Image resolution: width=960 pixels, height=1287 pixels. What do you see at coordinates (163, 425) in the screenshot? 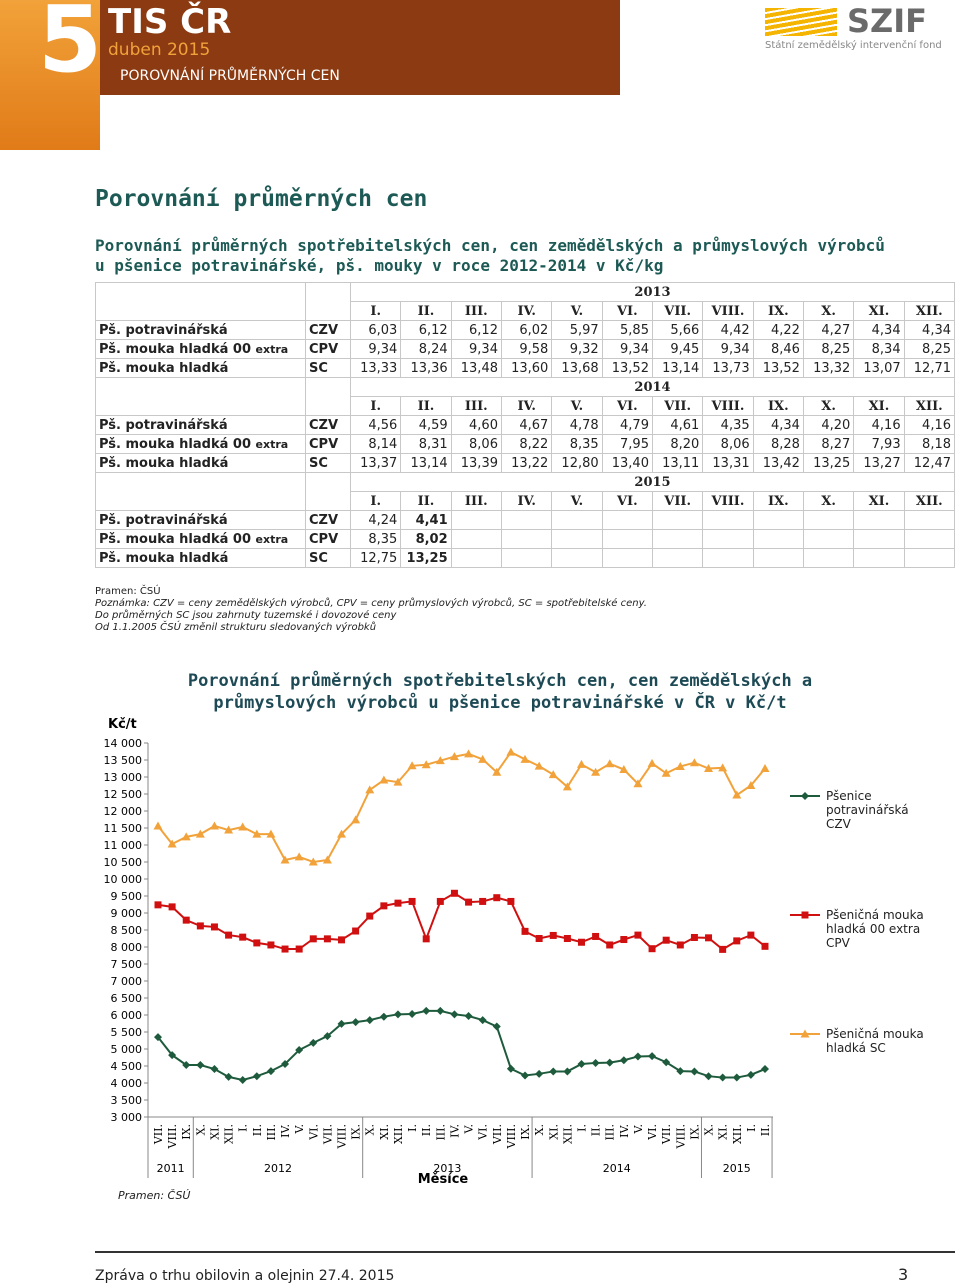
I see `row-name-text: Pš. potravinářská` at bounding box center [163, 425].